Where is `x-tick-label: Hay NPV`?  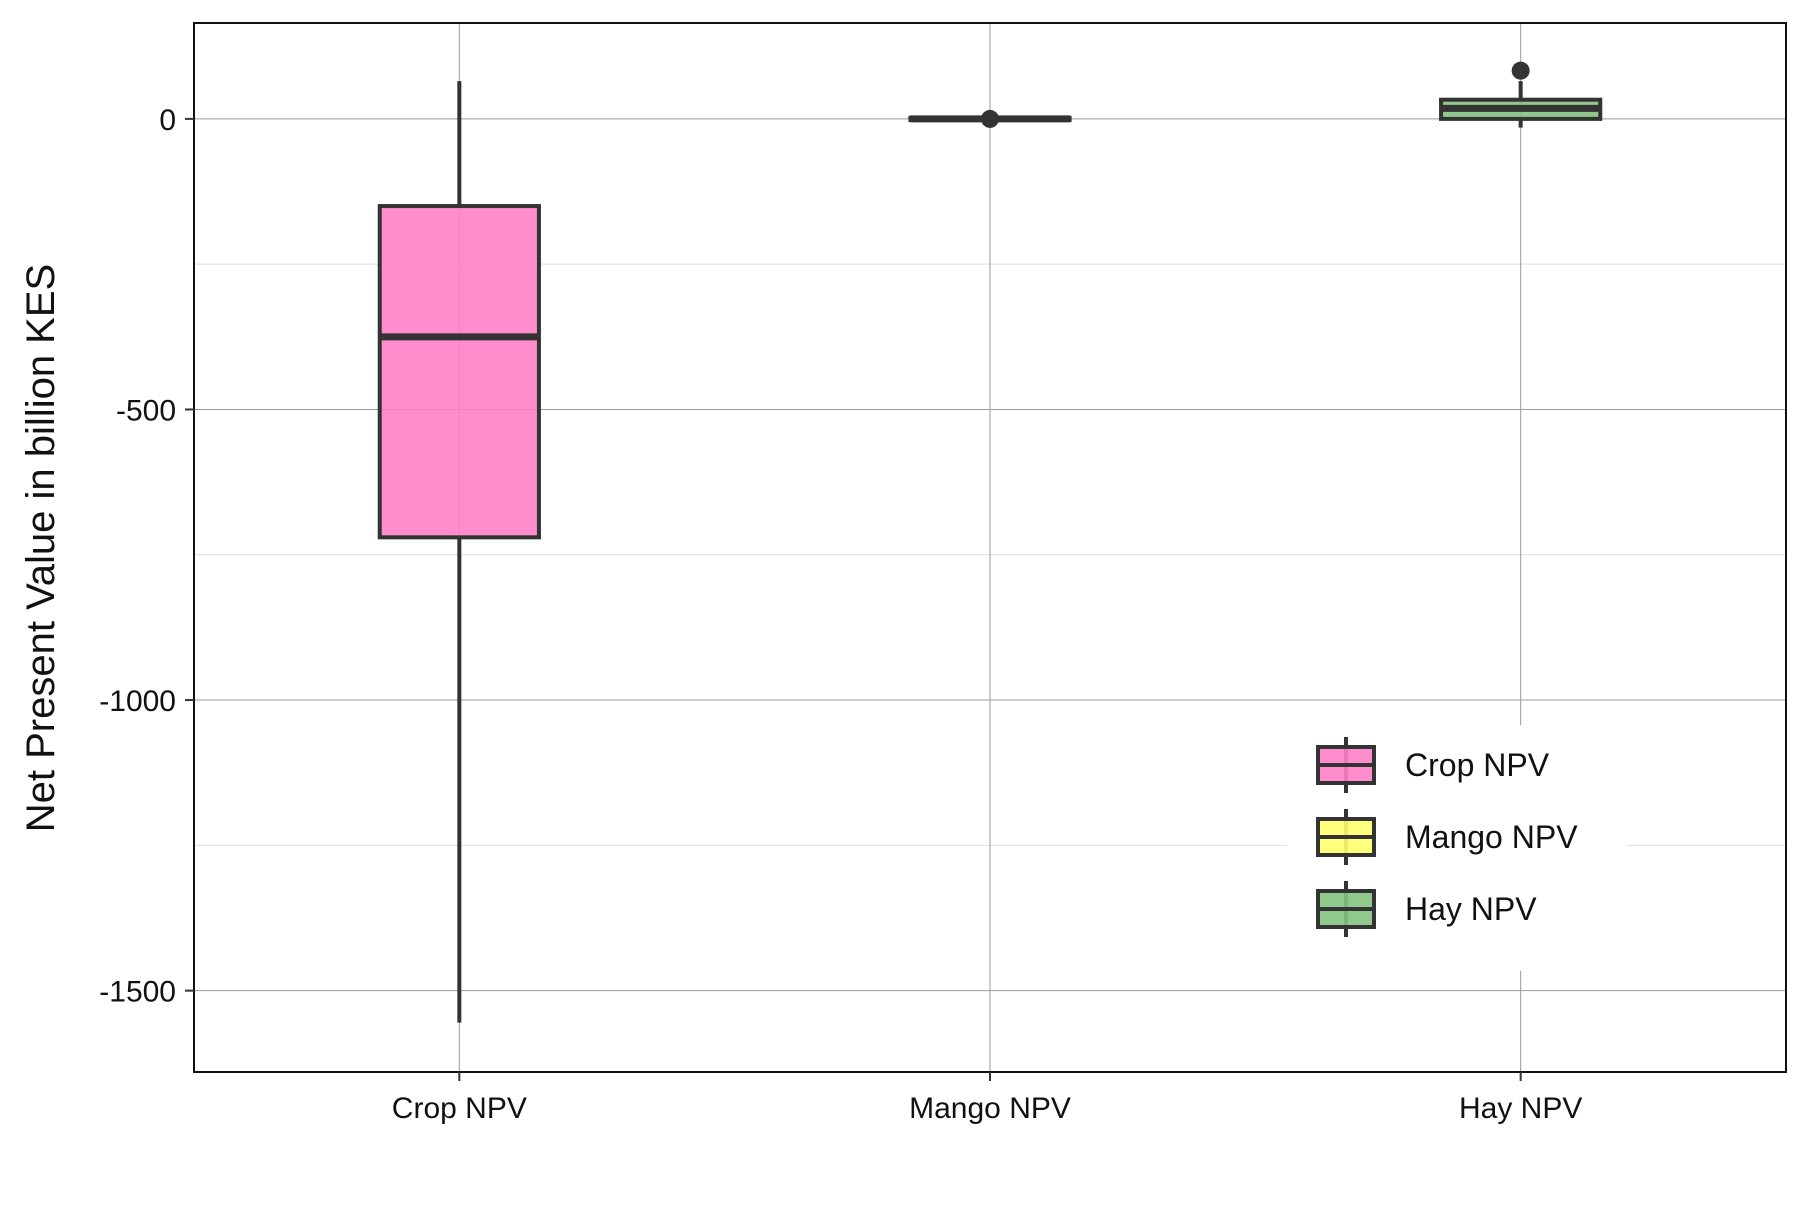 x-tick-label: Hay NPV is located at coordinates (1520, 1108).